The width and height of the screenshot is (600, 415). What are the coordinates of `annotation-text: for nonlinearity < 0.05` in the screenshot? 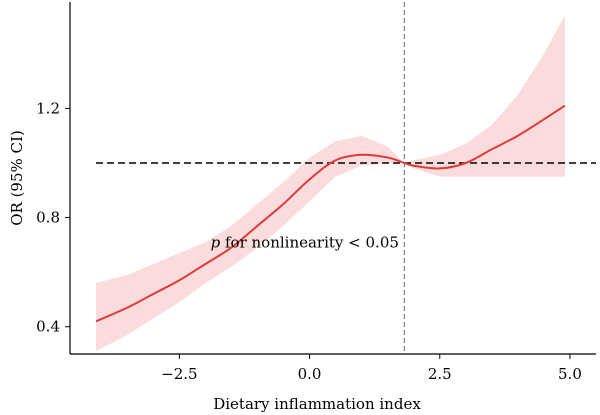 It's located at (309, 243).